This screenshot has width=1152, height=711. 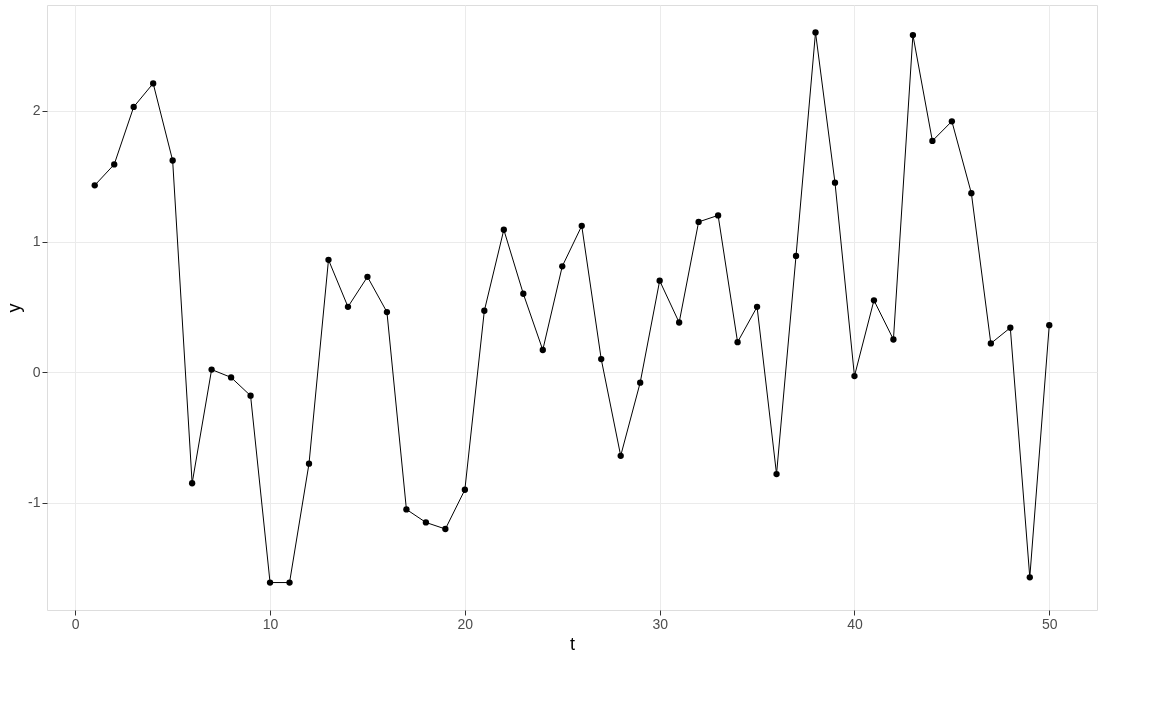 What do you see at coordinates (660, 623) in the screenshot?
I see `x-tick-label: 30` at bounding box center [660, 623].